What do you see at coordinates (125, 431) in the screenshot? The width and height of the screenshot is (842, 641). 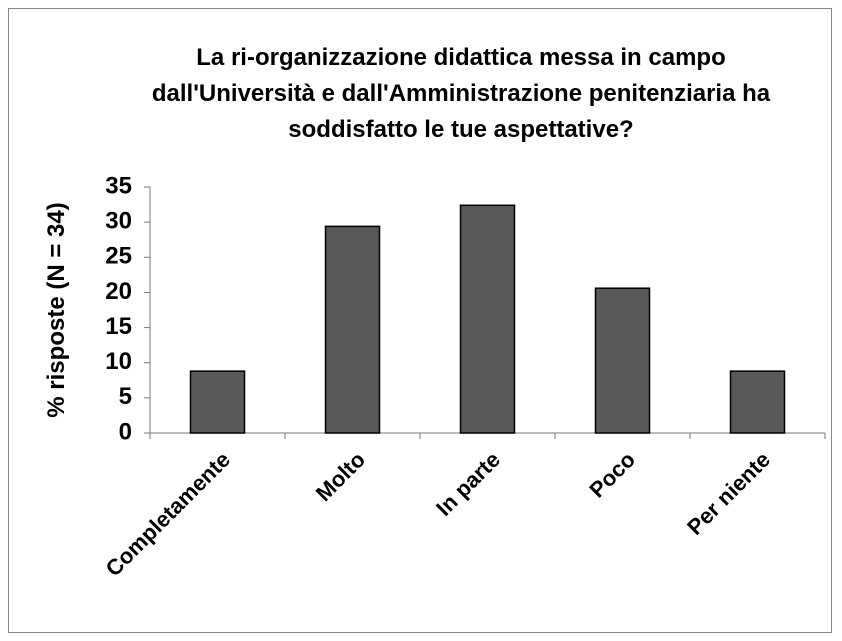 I see `y-tick-label: 0` at bounding box center [125, 431].